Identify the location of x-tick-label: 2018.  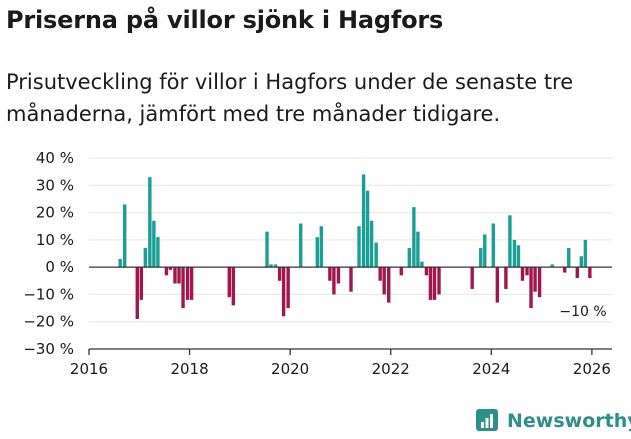
(189, 369).